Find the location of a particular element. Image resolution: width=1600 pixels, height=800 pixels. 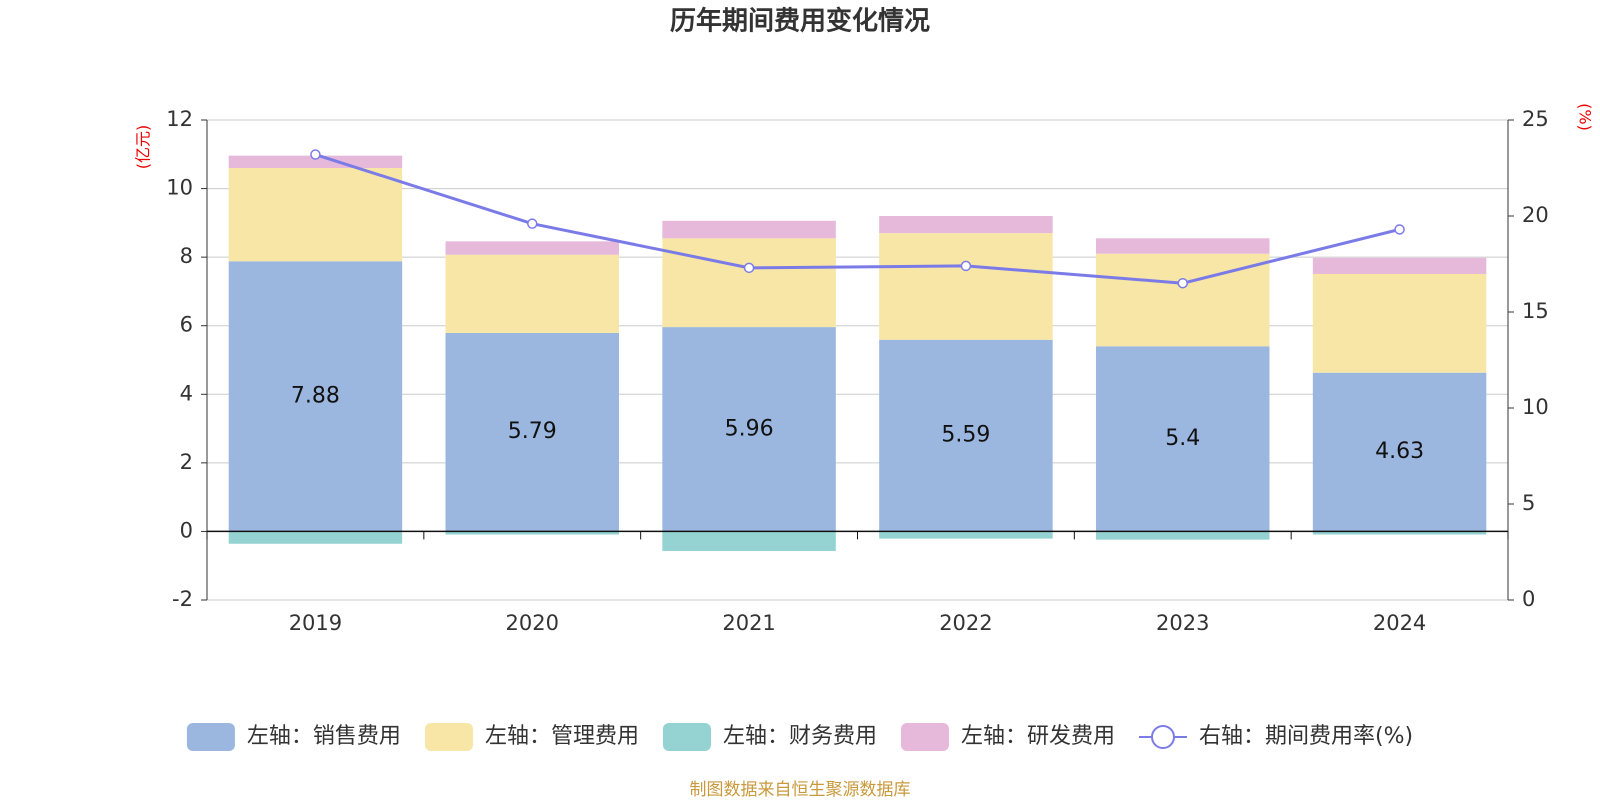

legend-item: 左轴：管理费用 is located at coordinates (531, 737).